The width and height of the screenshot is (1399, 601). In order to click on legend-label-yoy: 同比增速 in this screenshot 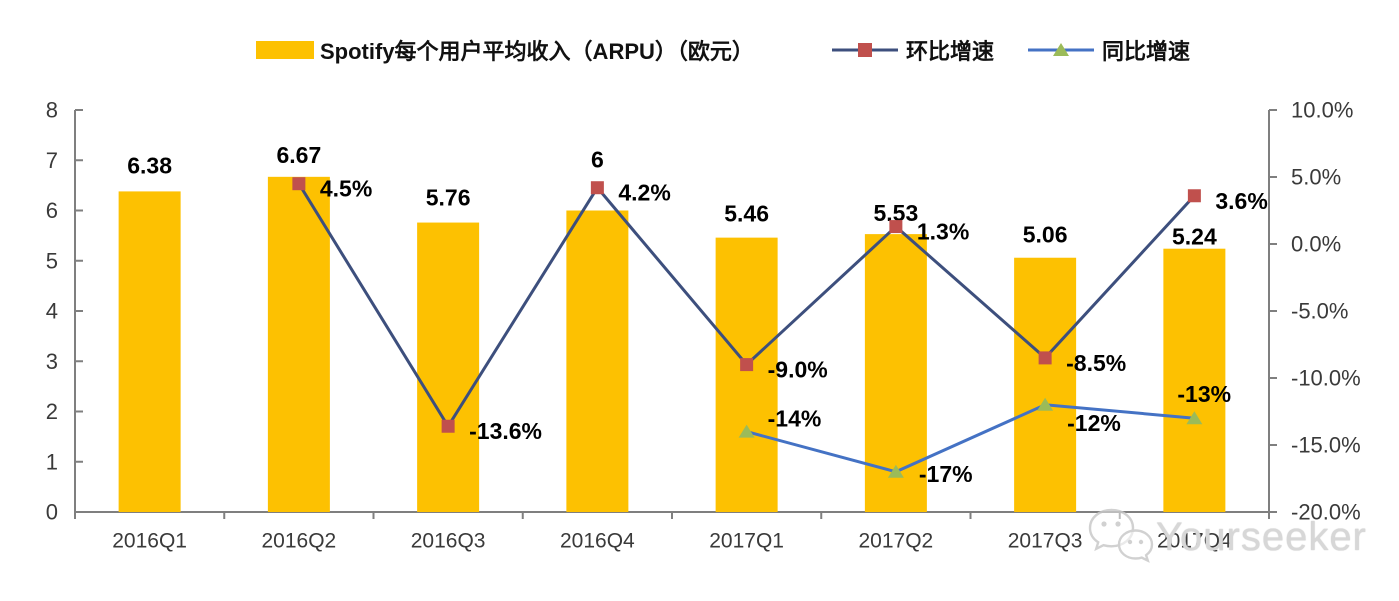, I will do `click(1146, 51)`.